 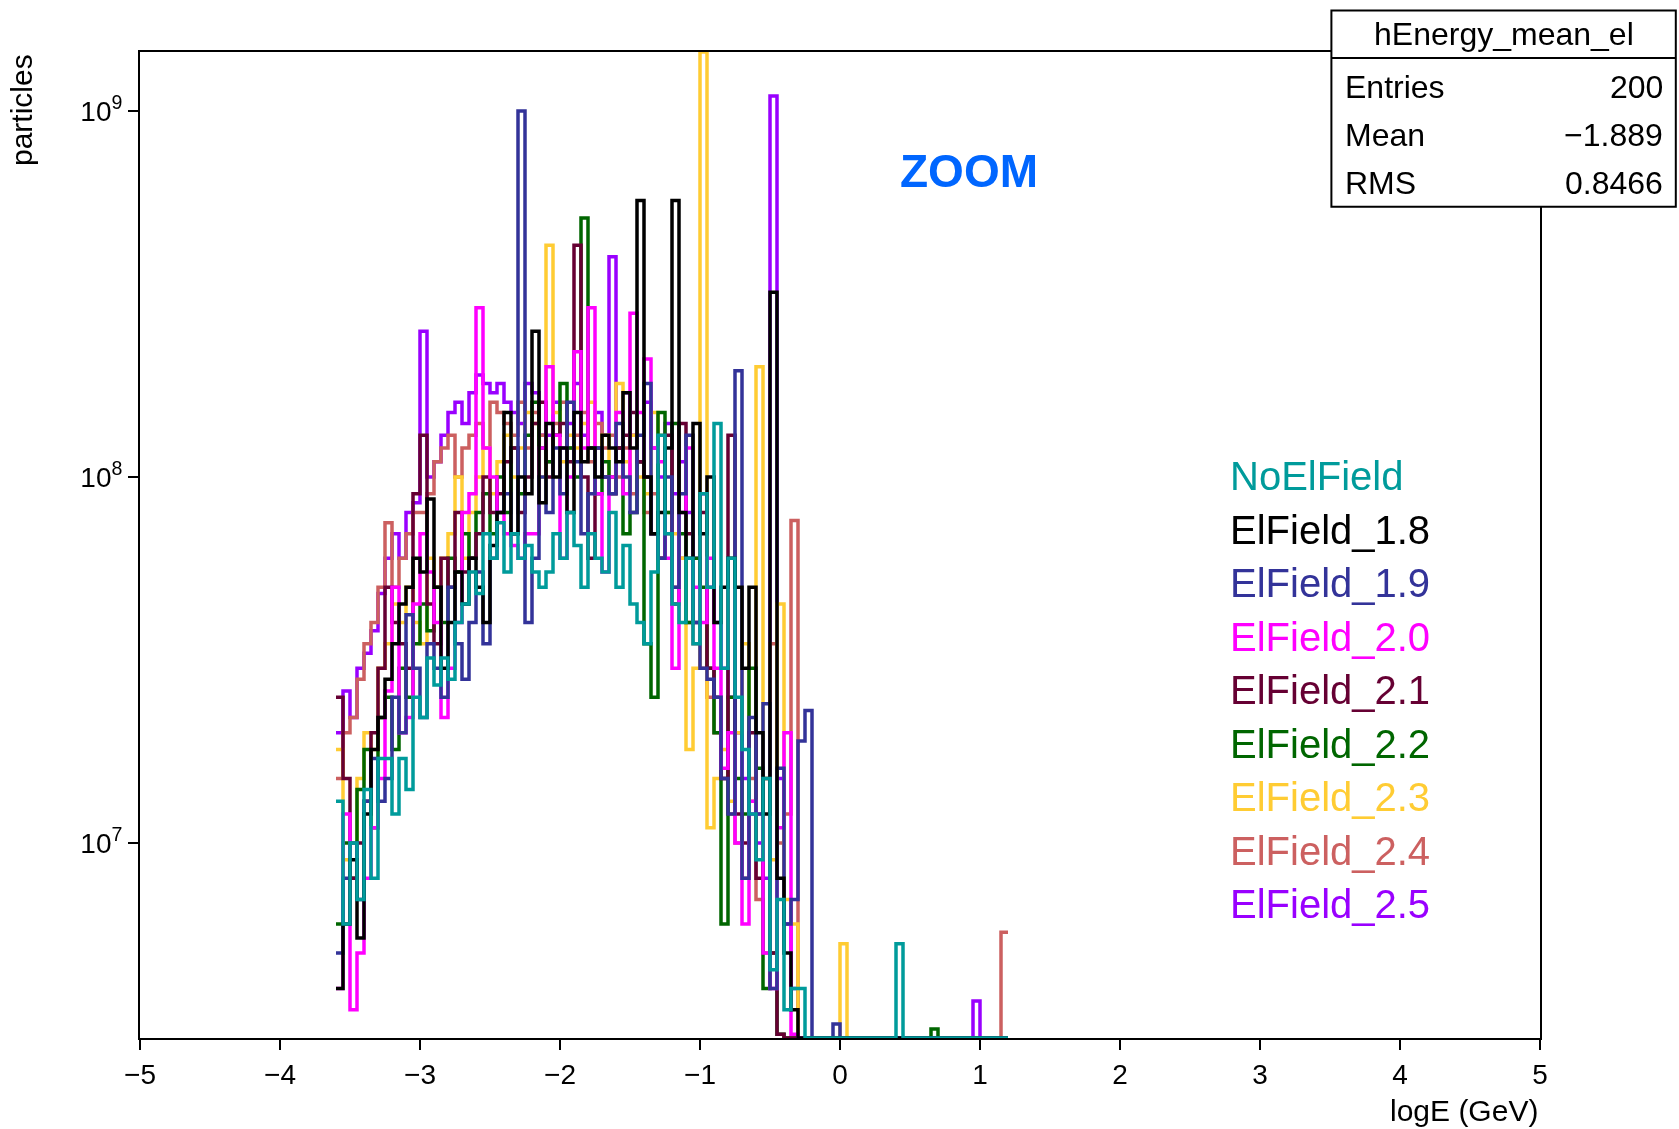 What do you see at coordinates (1330, 797) in the screenshot?
I see `text: ElField_2.3` at bounding box center [1330, 797].